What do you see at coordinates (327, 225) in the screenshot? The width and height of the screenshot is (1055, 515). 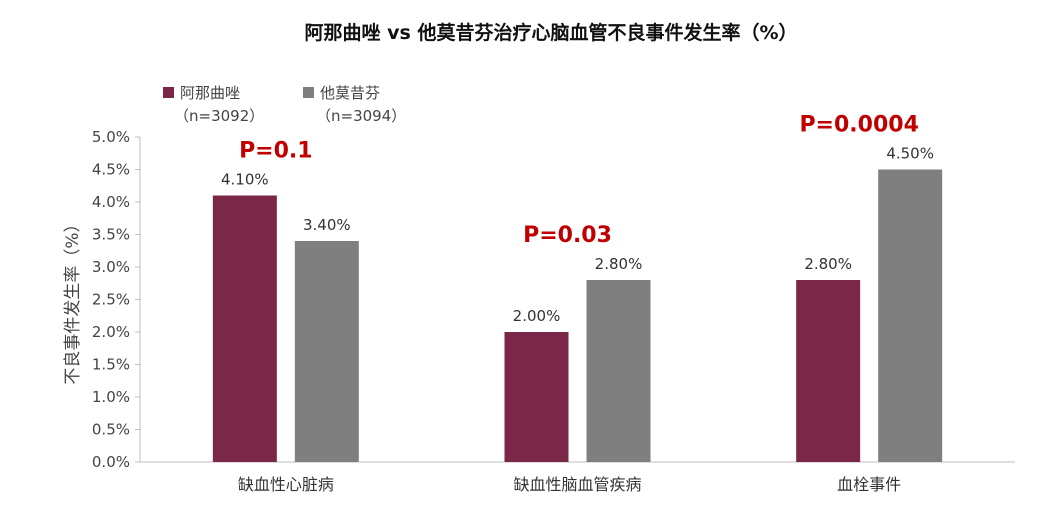 I see `data-label: 3.40%` at bounding box center [327, 225].